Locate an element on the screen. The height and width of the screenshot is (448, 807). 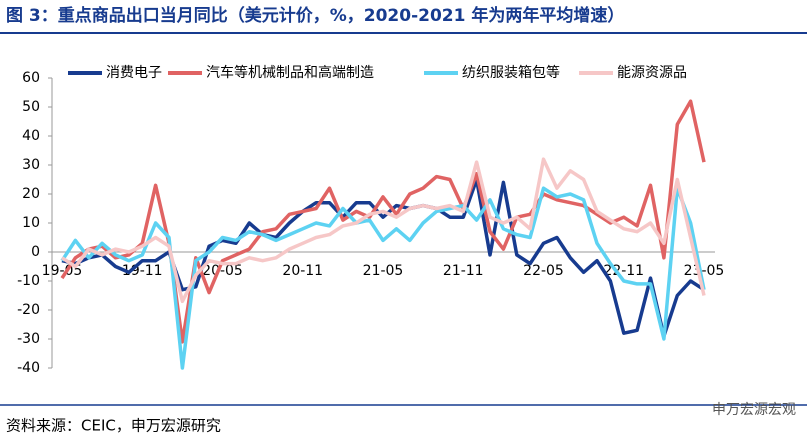
y-tick-label: -20 is located at coordinates (28, 310).